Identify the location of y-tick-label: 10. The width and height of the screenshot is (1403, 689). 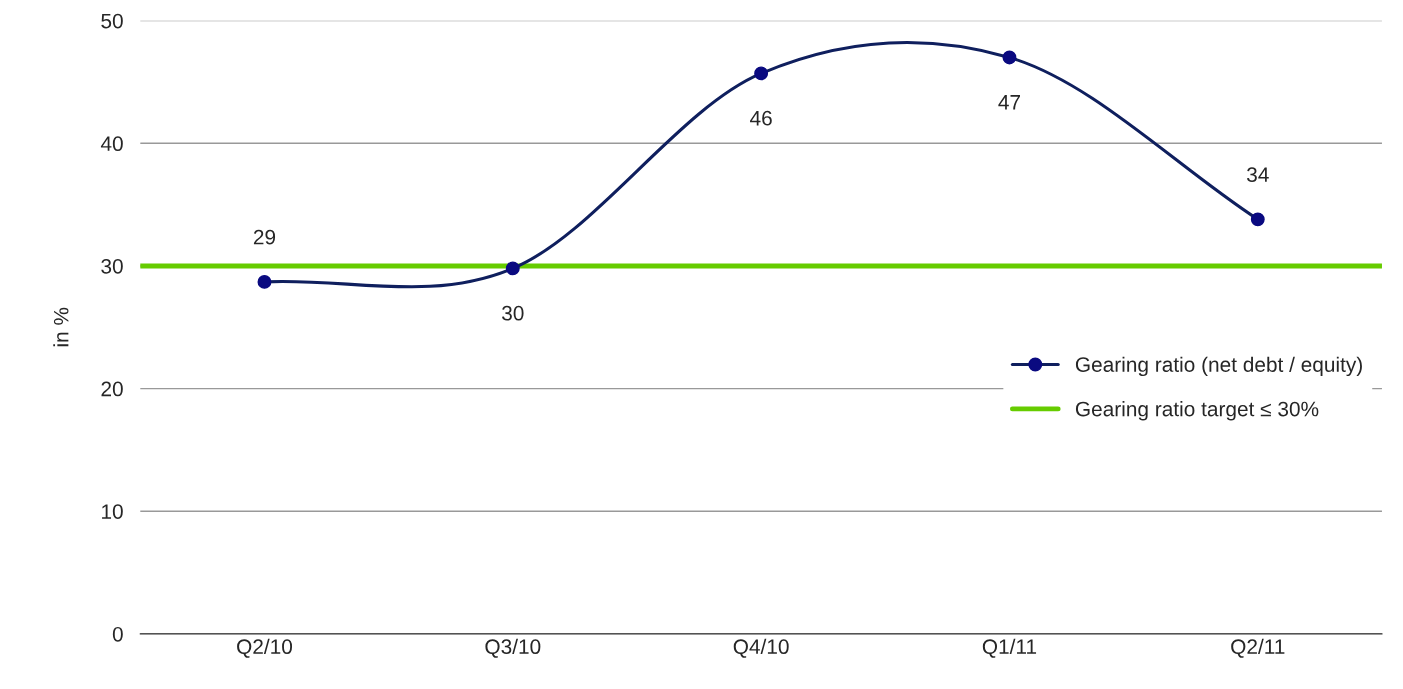
(112, 511).